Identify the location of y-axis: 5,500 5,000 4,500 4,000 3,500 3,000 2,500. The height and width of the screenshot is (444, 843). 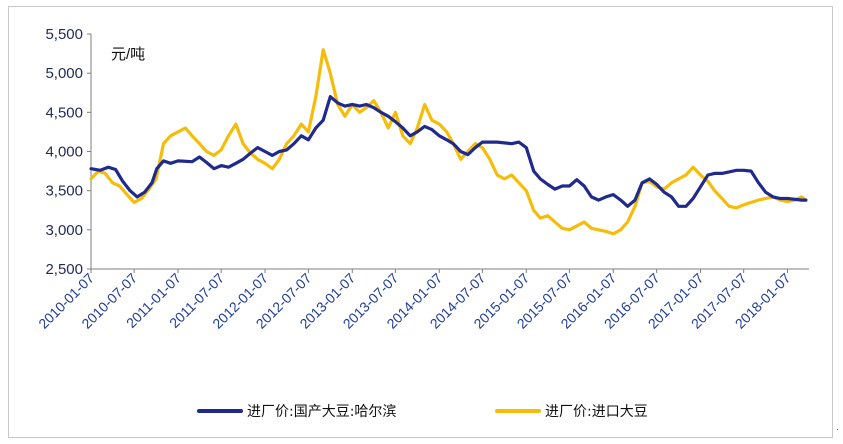
(68, 152).